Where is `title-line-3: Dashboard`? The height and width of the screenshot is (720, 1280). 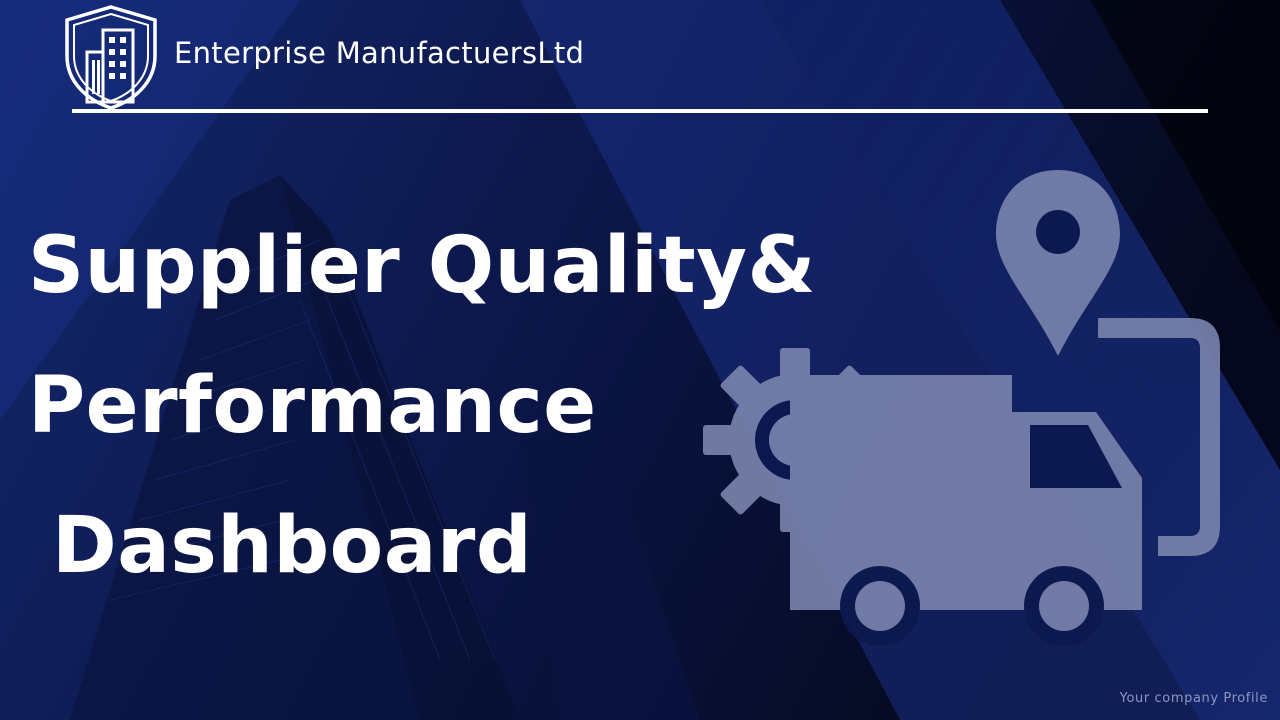 title-line-3: Dashboard is located at coordinates (292, 546).